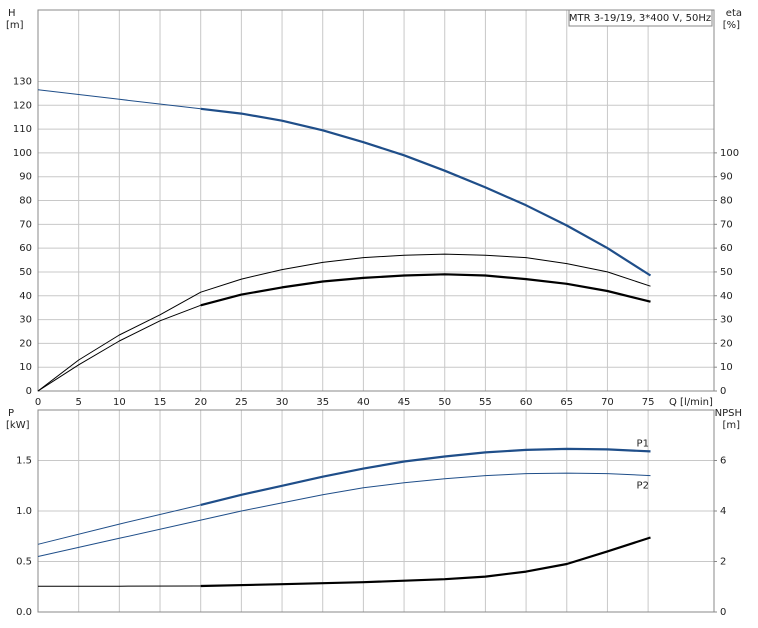 The image size is (758, 628). I want to click on x-tick-label: 45, so click(404, 402).